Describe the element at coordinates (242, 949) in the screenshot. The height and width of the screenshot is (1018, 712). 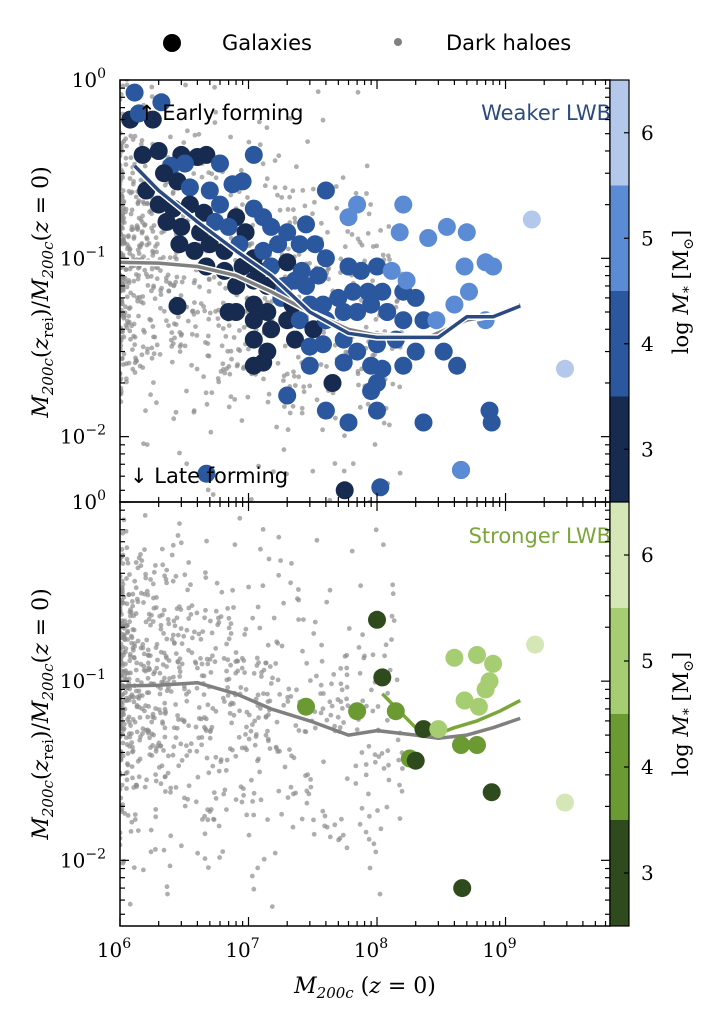
I see `x-tick-label: 10⁷` at that location.